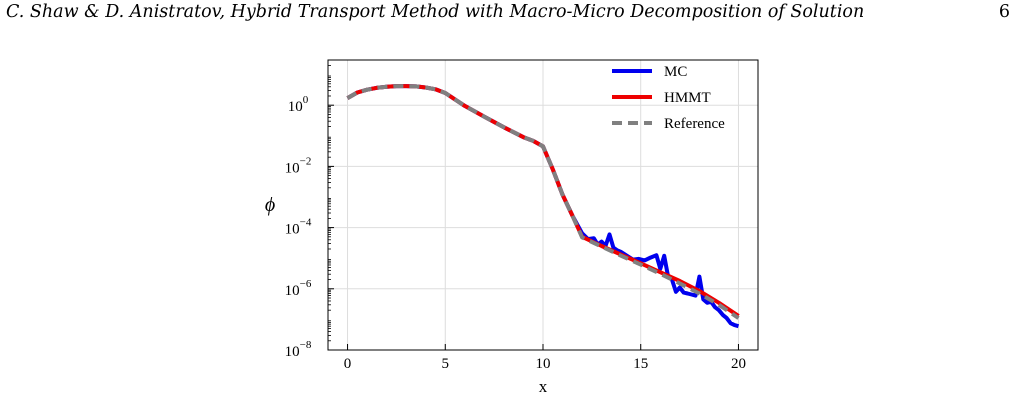 The height and width of the screenshot is (402, 1017). What do you see at coordinates (738, 364) in the screenshot?
I see `x-tick-label: 20` at bounding box center [738, 364].